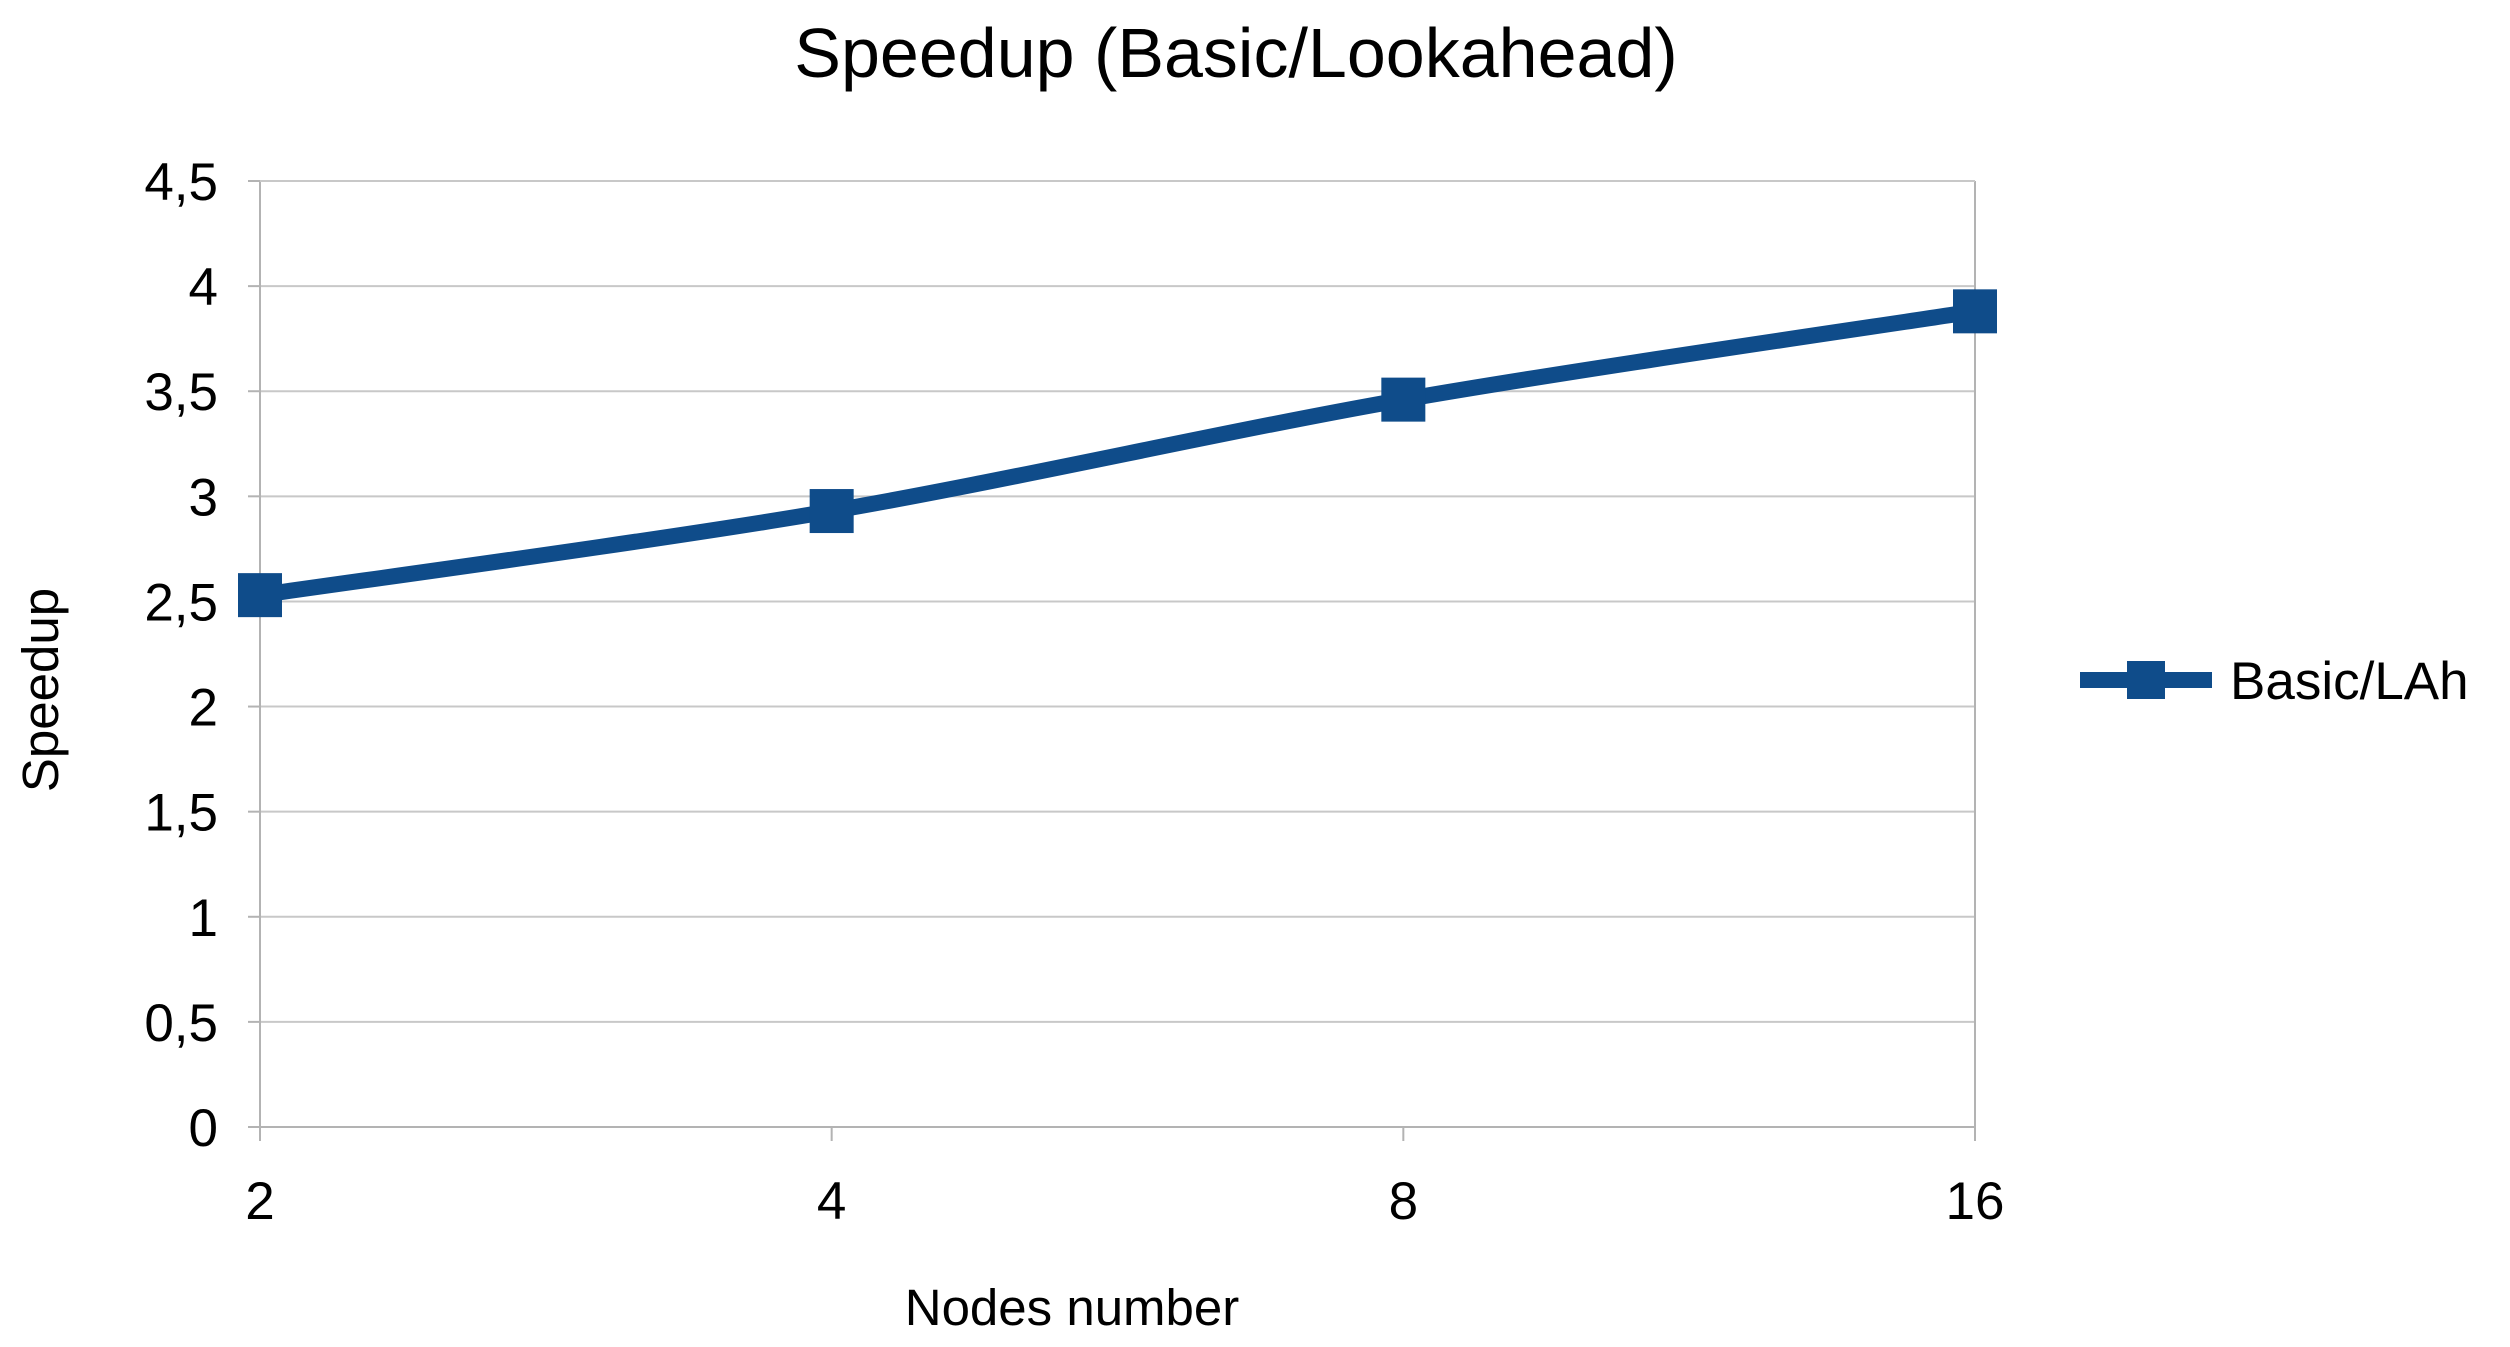  Describe the element at coordinates (1975, 1201) in the screenshot. I see `x-tick-label: 16` at that location.